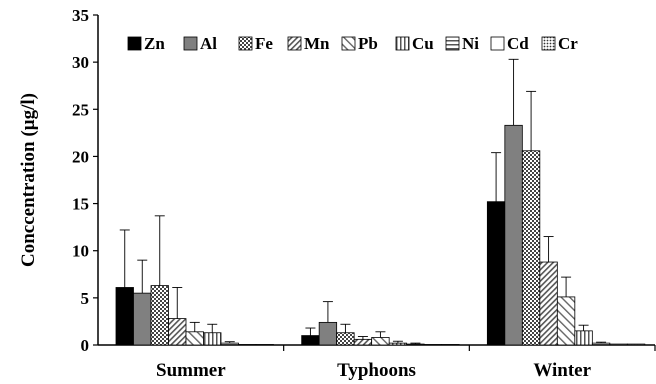  What do you see at coordinates (134, 43) in the screenshot?
I see `legend-swatch-zn` at bounding box center [134, 43].